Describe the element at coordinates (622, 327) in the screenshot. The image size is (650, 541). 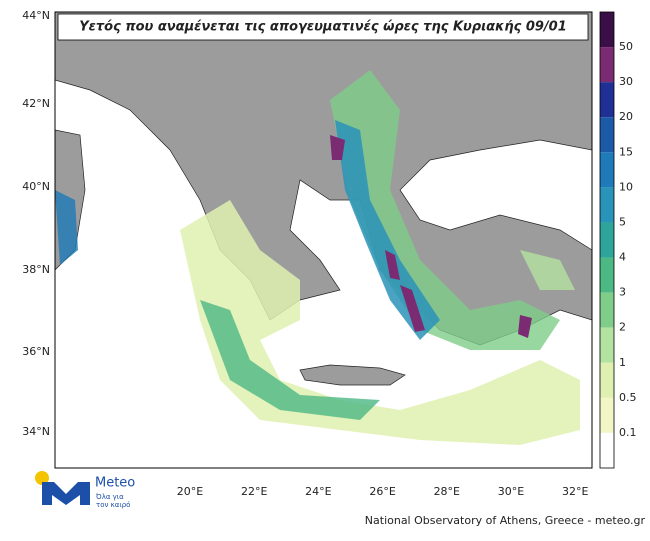
I see `colorbar-label: 2` at that location.